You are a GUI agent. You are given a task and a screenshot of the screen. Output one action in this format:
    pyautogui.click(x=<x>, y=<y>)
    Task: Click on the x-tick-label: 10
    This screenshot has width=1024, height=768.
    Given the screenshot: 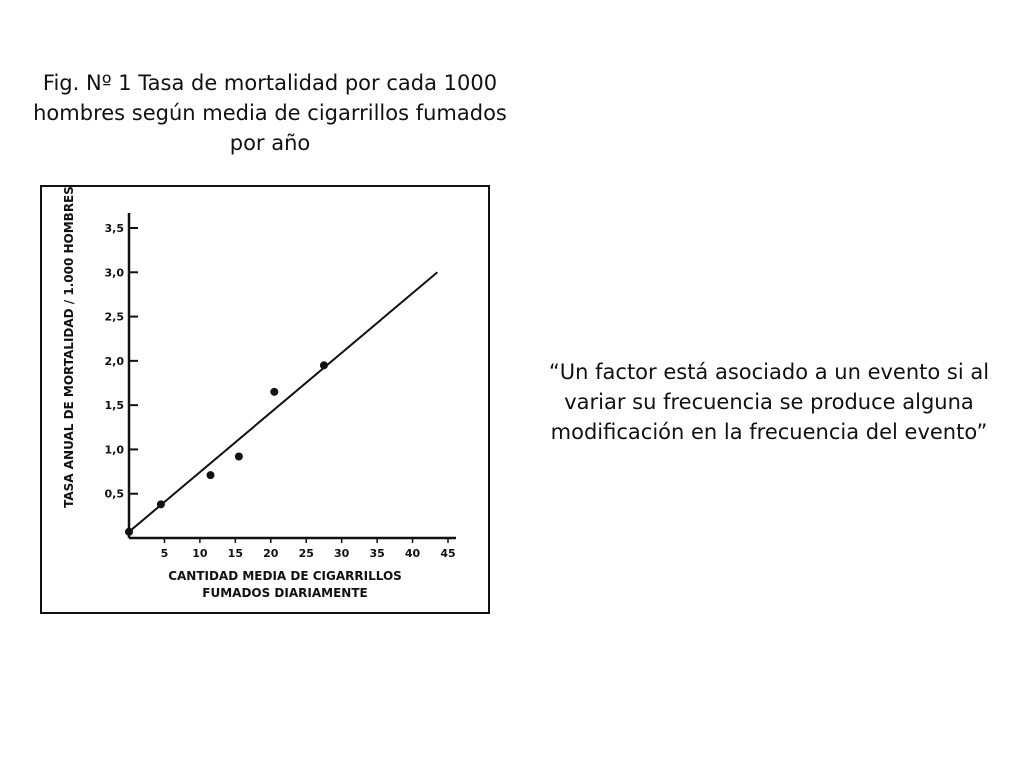 What is the action you would take?
    pyautogui.click(x=200, y=553)
    